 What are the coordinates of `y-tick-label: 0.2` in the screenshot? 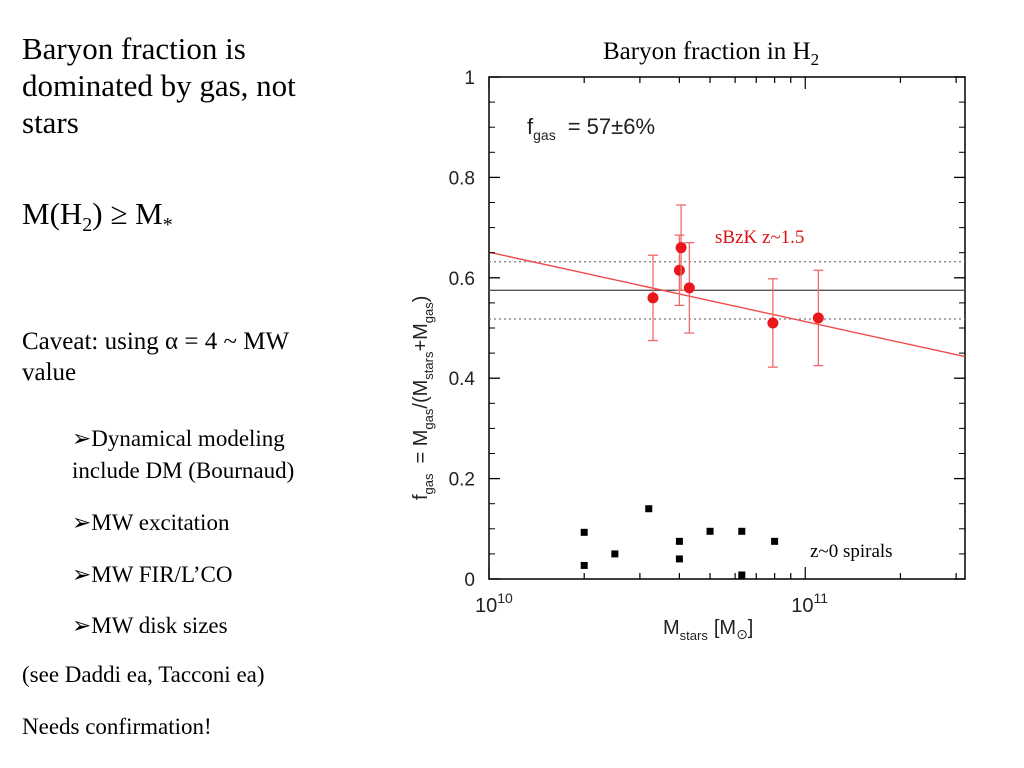 It's located at (462, 480).